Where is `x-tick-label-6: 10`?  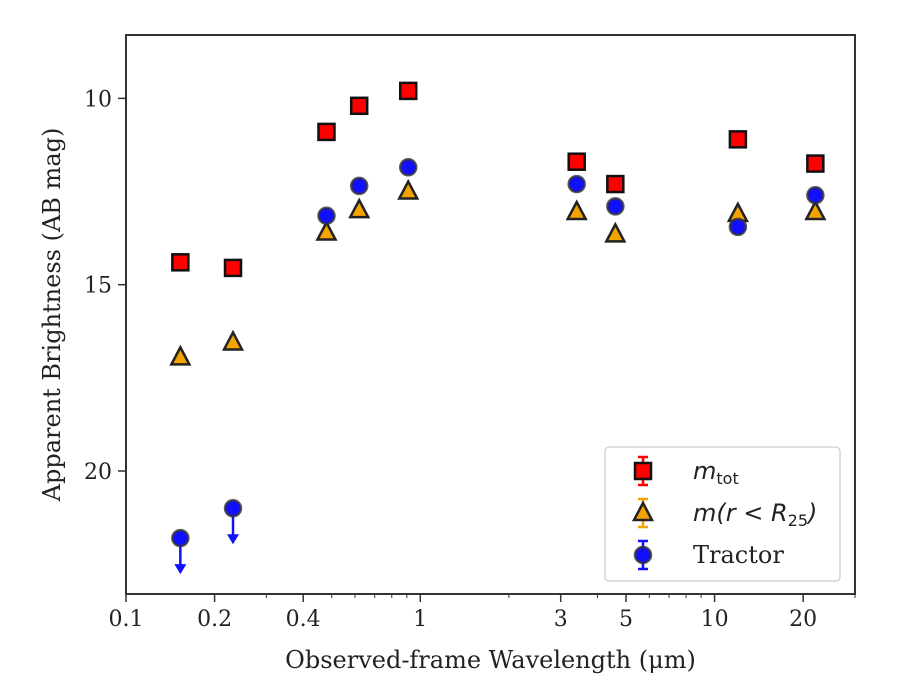 x-tick-label-6: 10 is located at coordinates (715, 619).